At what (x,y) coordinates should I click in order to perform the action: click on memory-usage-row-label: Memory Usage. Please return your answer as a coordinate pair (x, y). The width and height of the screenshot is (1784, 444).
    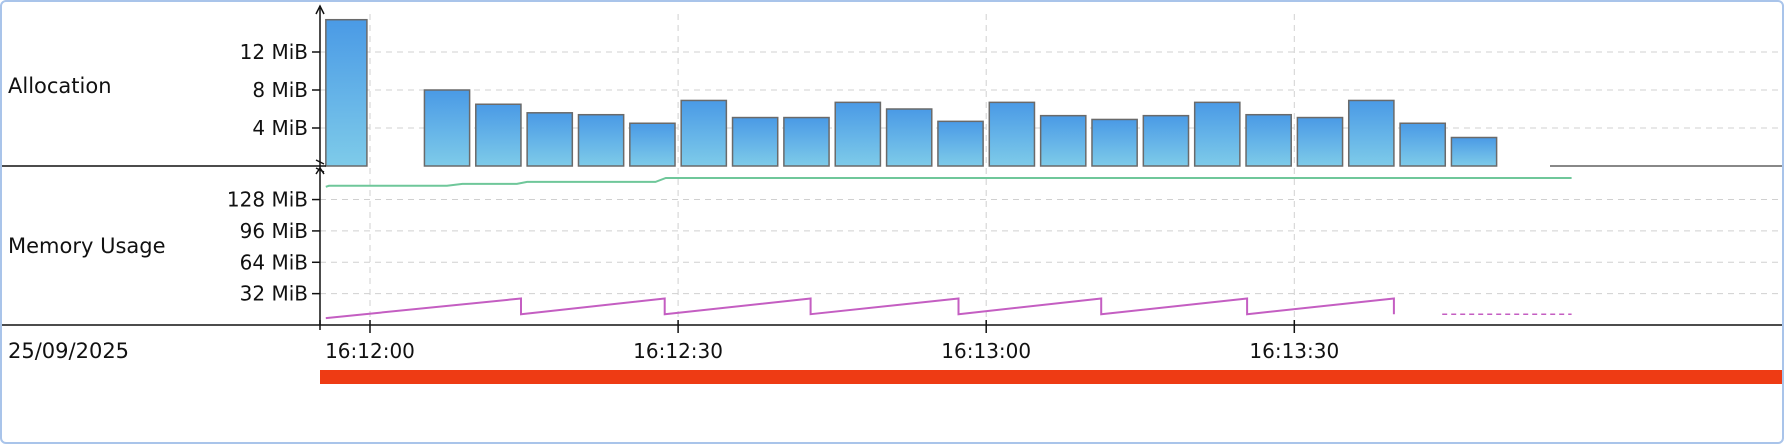
    Looking at the image, I should click on (87, 246).